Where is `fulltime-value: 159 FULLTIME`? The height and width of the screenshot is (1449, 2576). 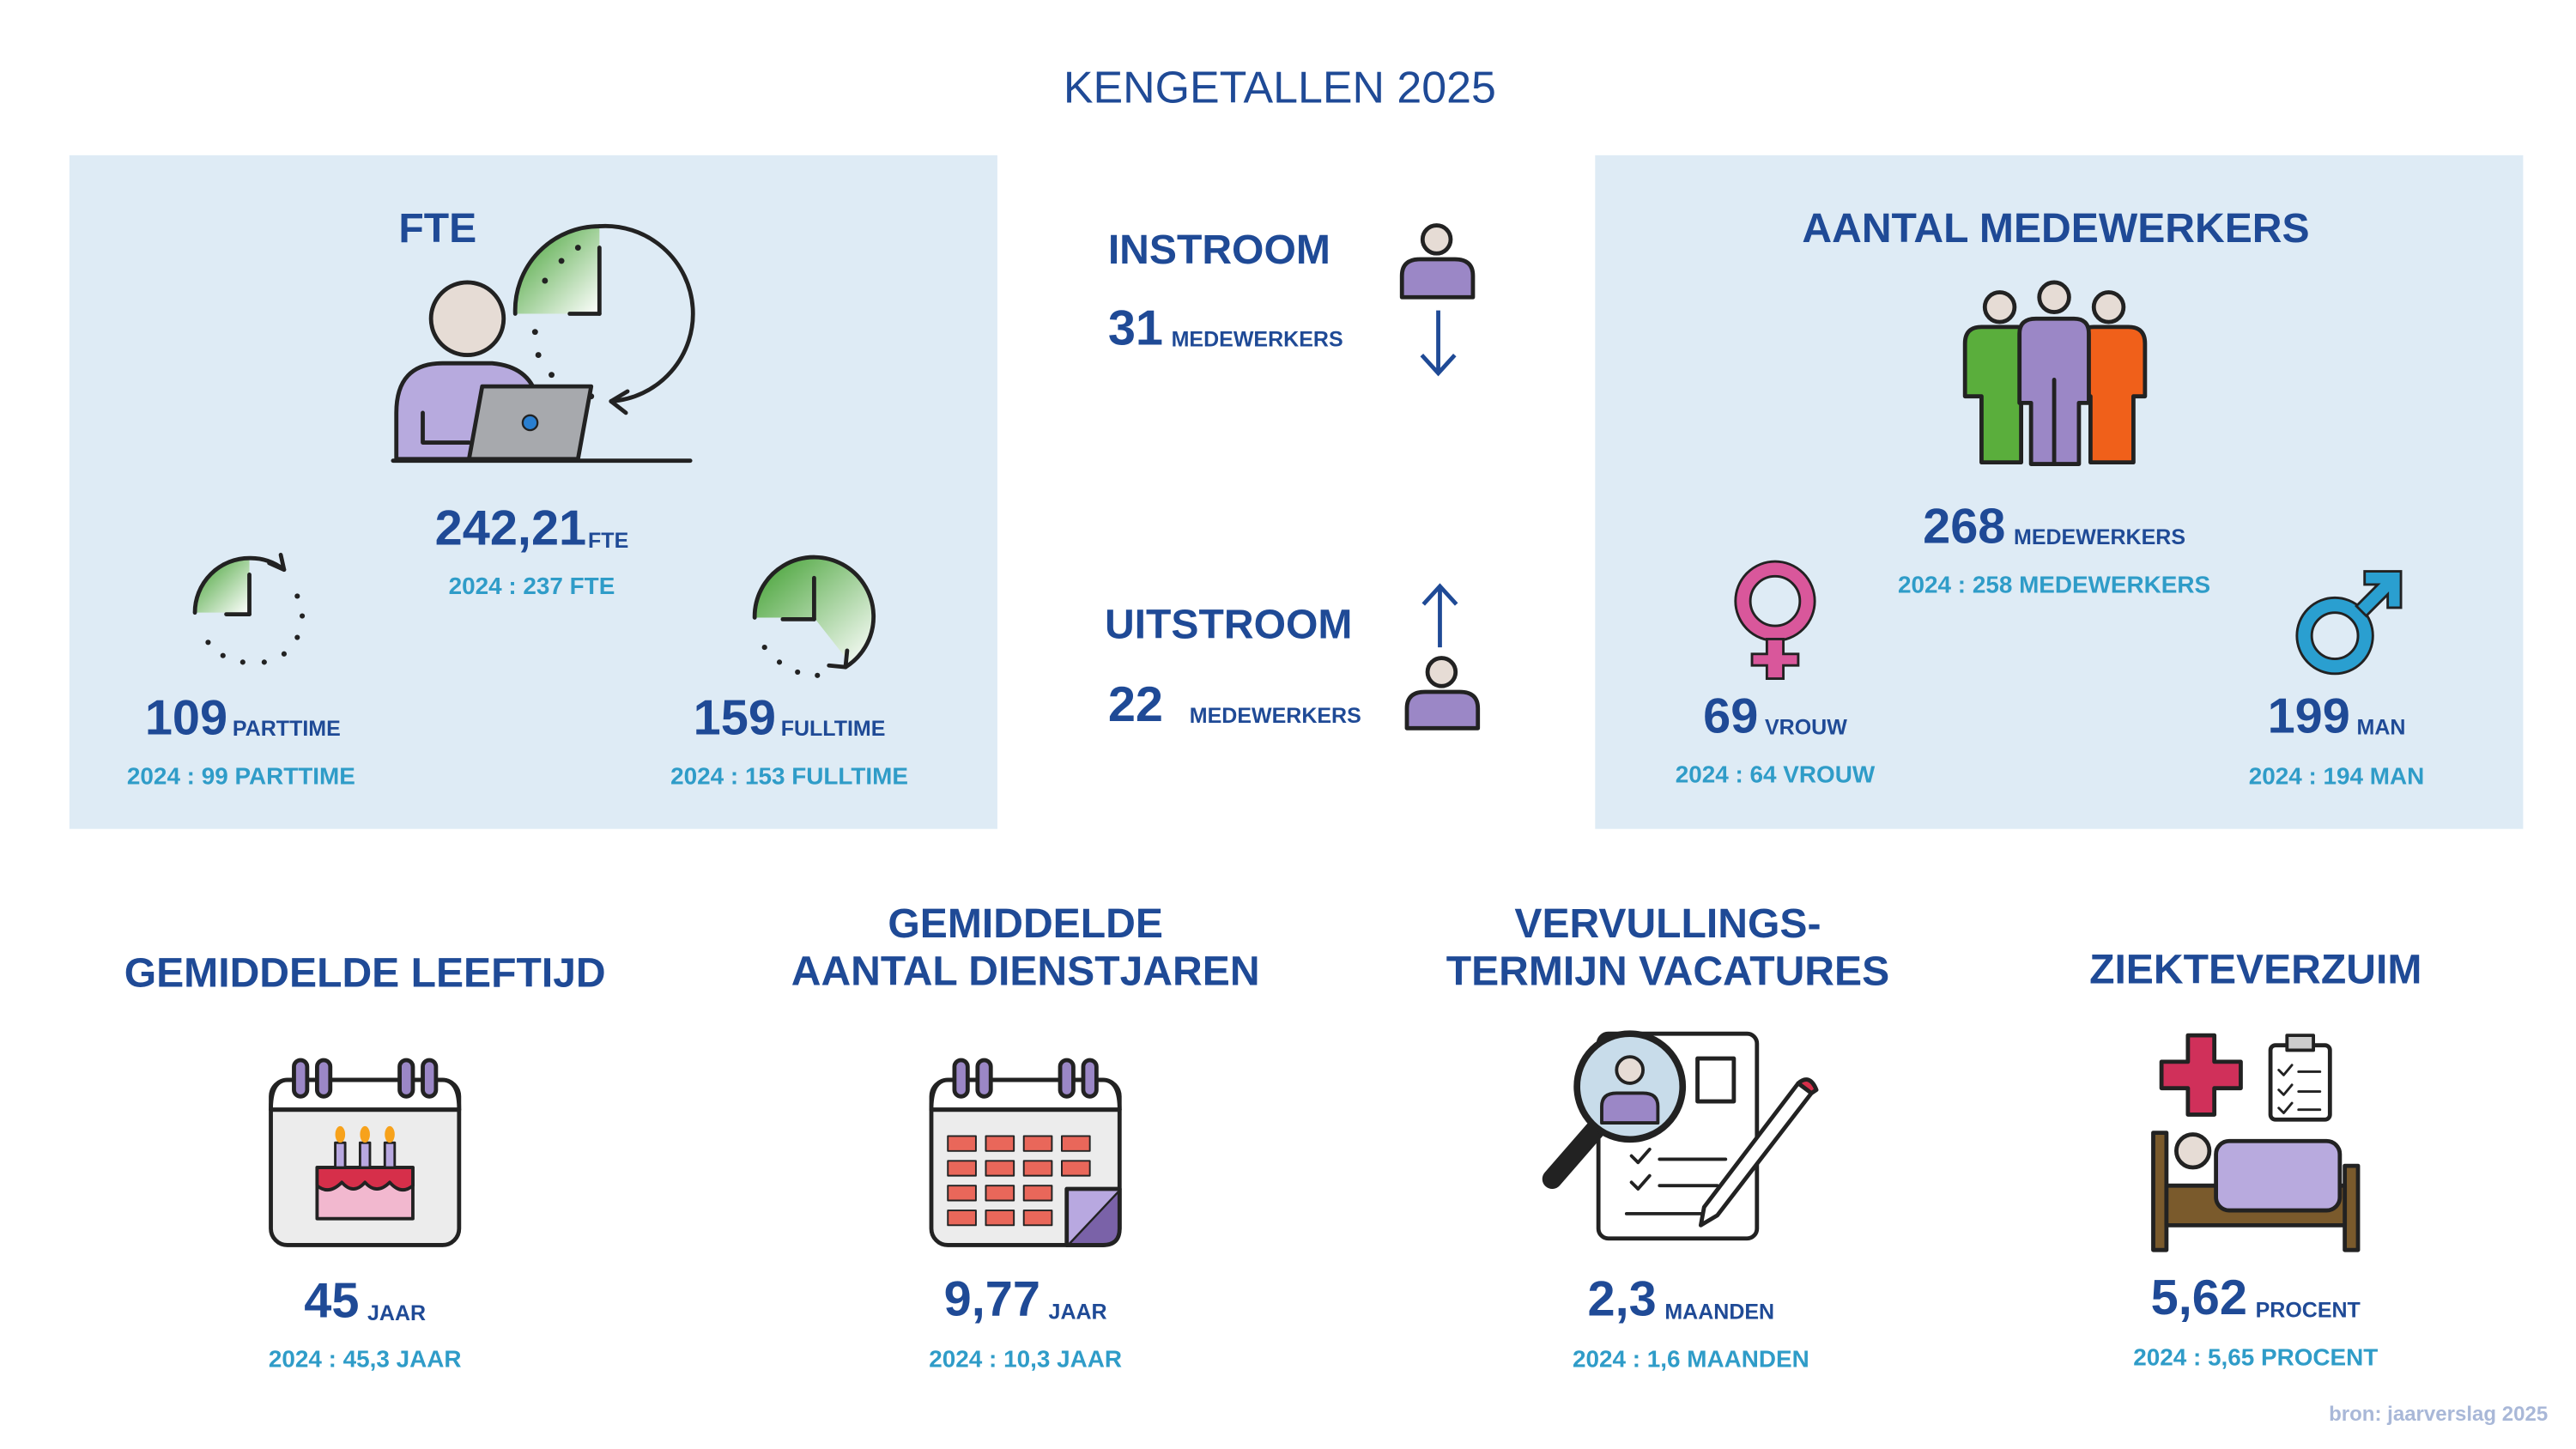
fulltime-value: 159 FULLTIME is located at coordinates (790, 718).